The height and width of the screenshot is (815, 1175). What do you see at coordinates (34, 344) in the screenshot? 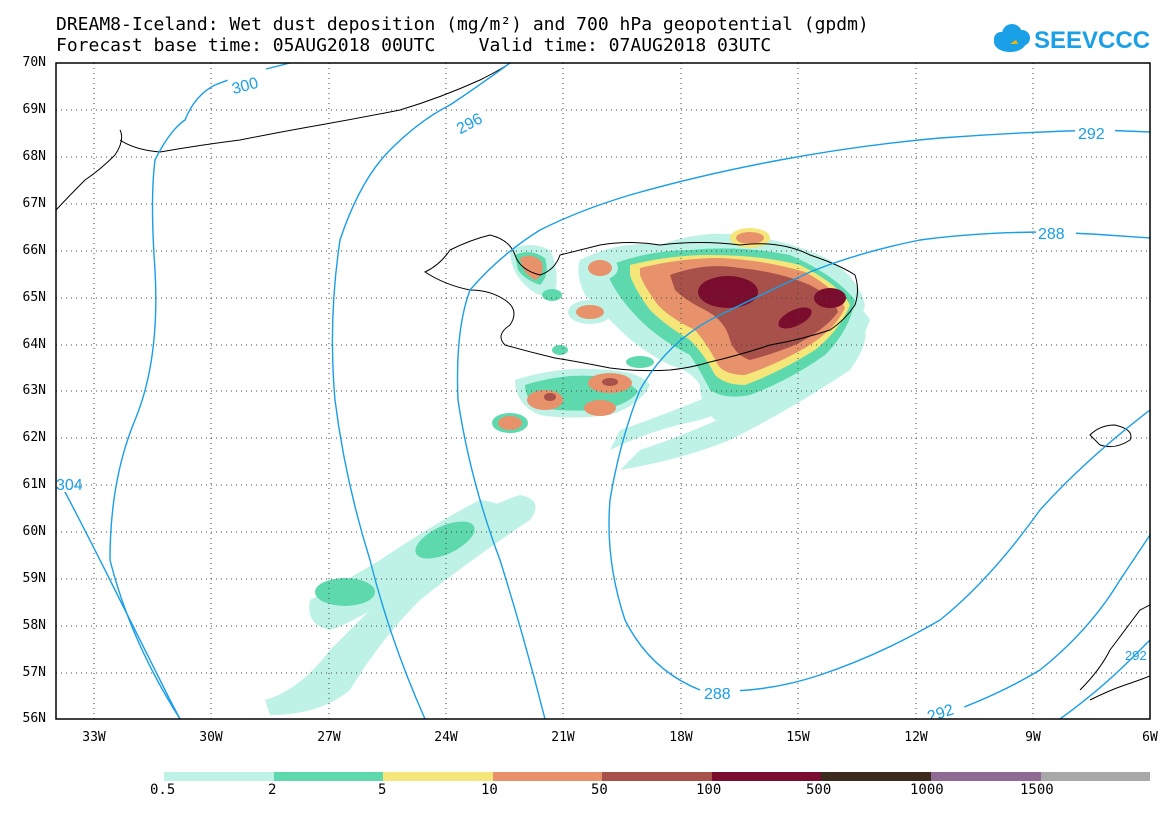
I see `lat-label: 64N` at bounding box center [34, 344].